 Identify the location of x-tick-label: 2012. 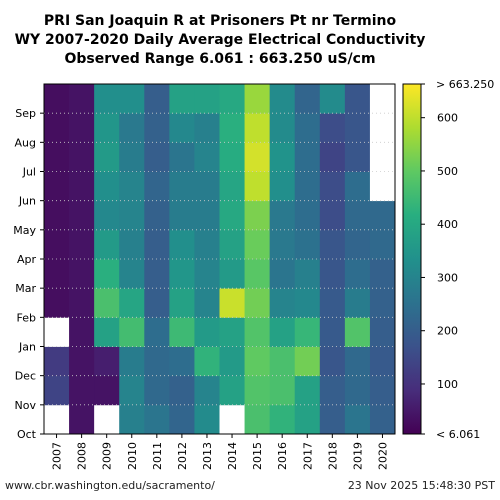
(182, 456).